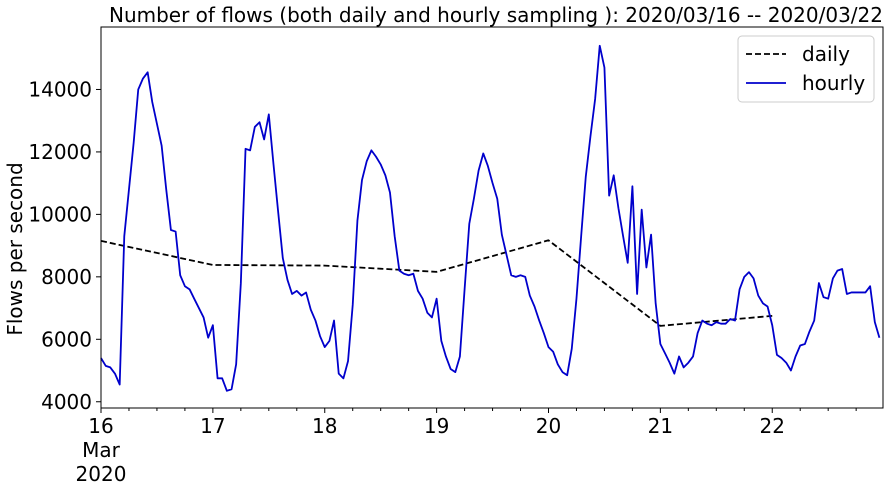 The height and width of the screenshot is (485, 889). Describe the element at coordinates (60, 214) in the screenshot. I see `y-tick-label-10000: 10000` at that location.